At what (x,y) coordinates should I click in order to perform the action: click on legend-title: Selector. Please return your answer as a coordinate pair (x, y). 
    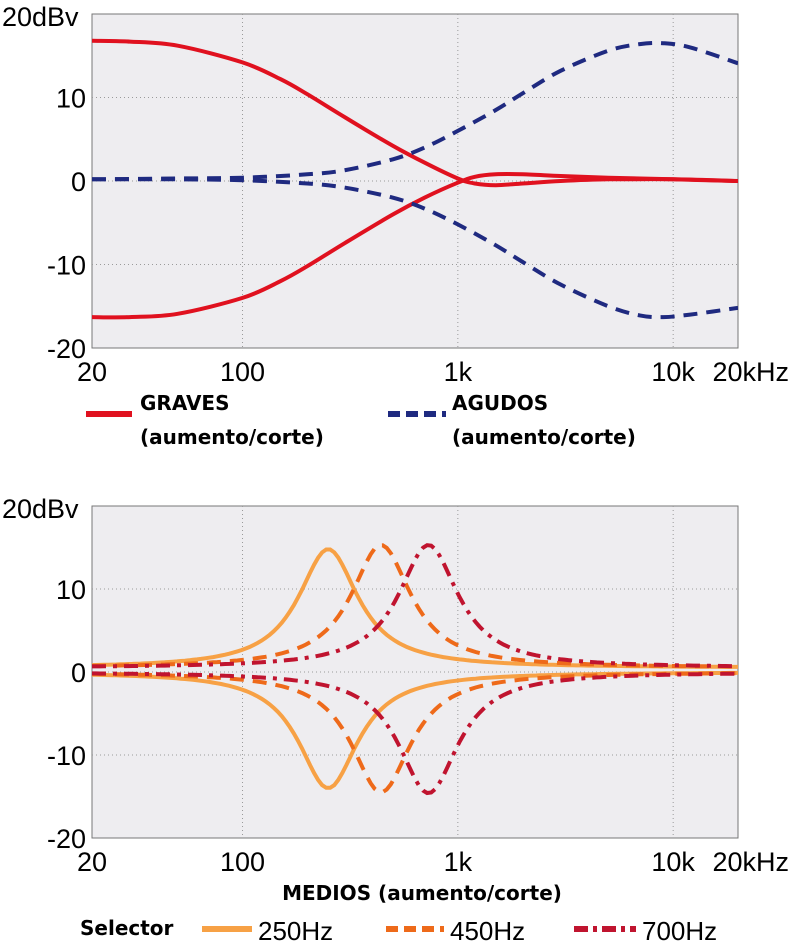
    Looking at the image, I should click on (127, 928).